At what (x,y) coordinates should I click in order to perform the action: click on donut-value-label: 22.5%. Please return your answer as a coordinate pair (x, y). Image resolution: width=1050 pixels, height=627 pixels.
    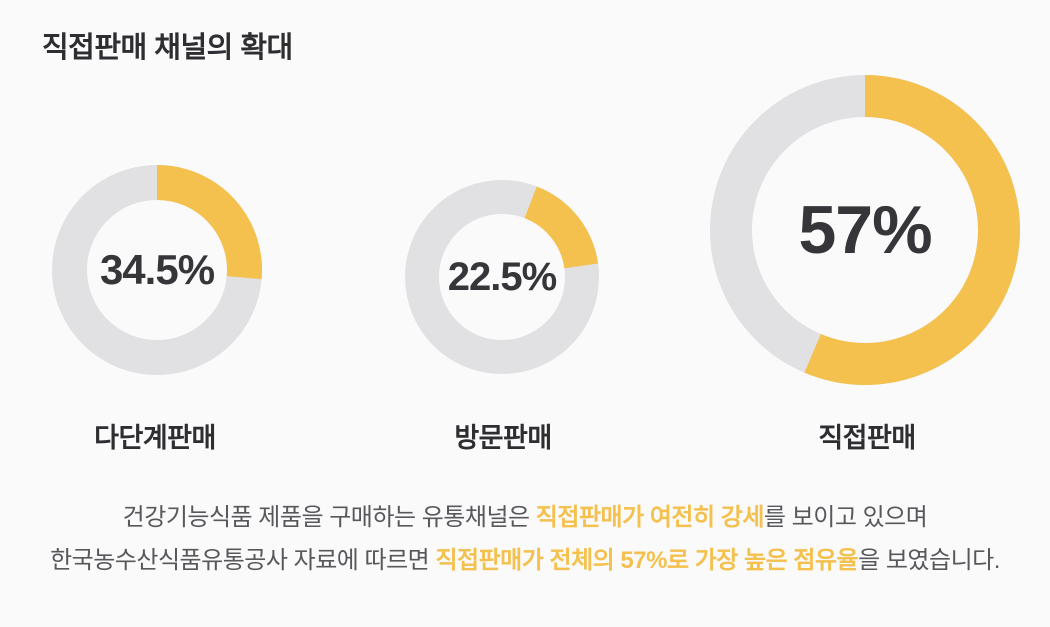
    Looking at the image, I should click on (502, 276).